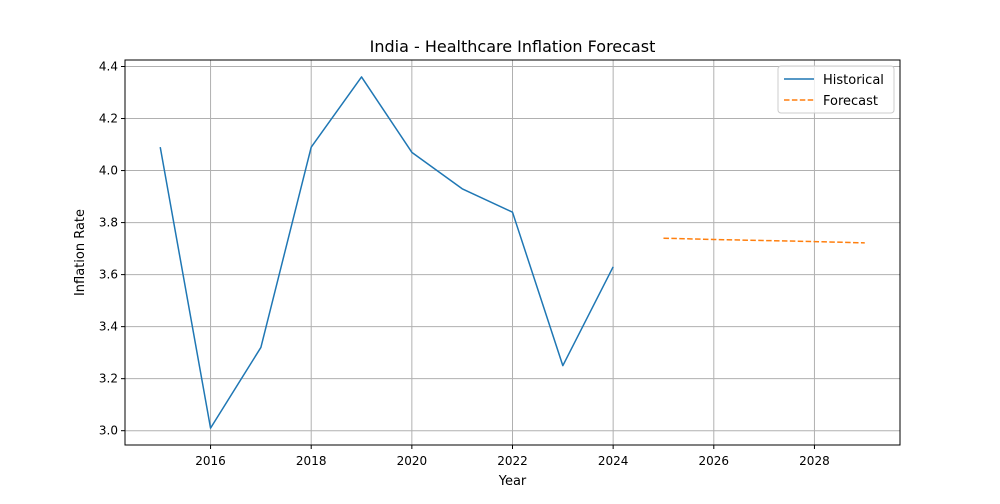 The height and width of the screenshot is (504, 1000). What do you see at coordinates (311, 461) in the screenshot?
I see `x-tick-label: 2018` at bounding box center [311, 461].